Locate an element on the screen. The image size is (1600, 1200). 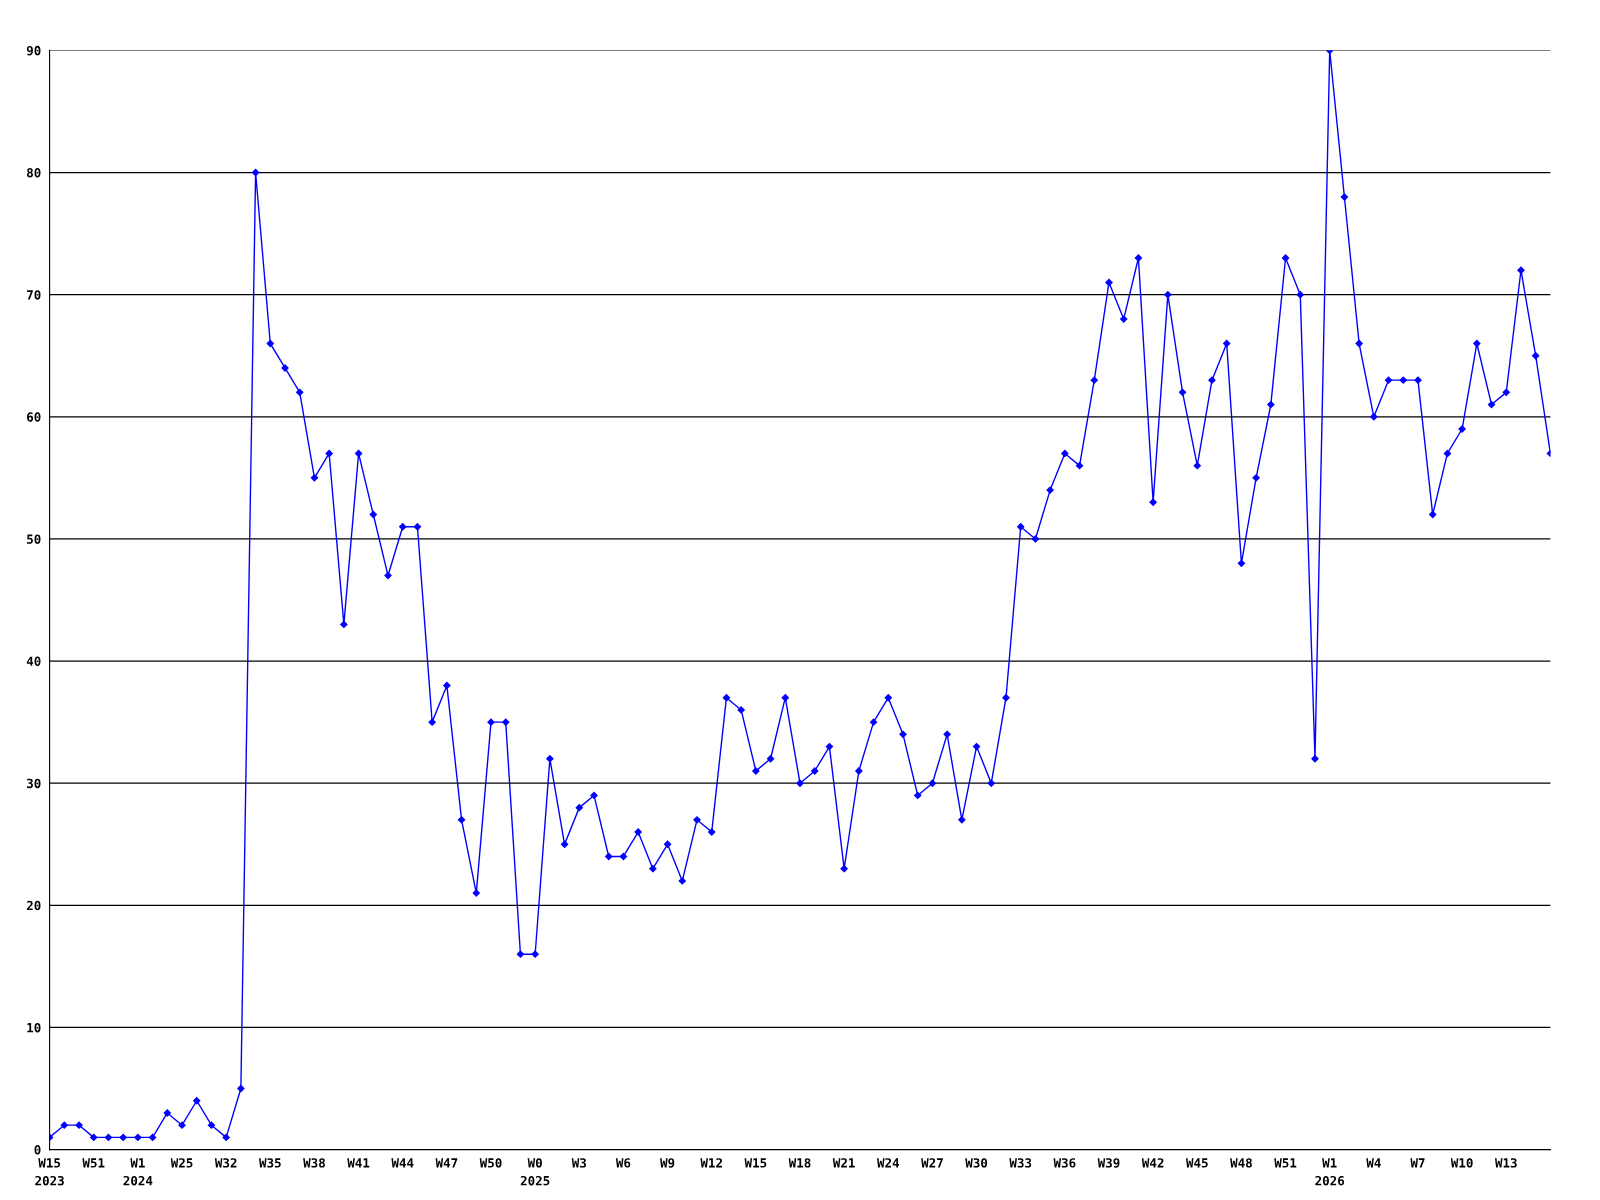
y-tick-label: 30 is located at coordinates (33, 783).